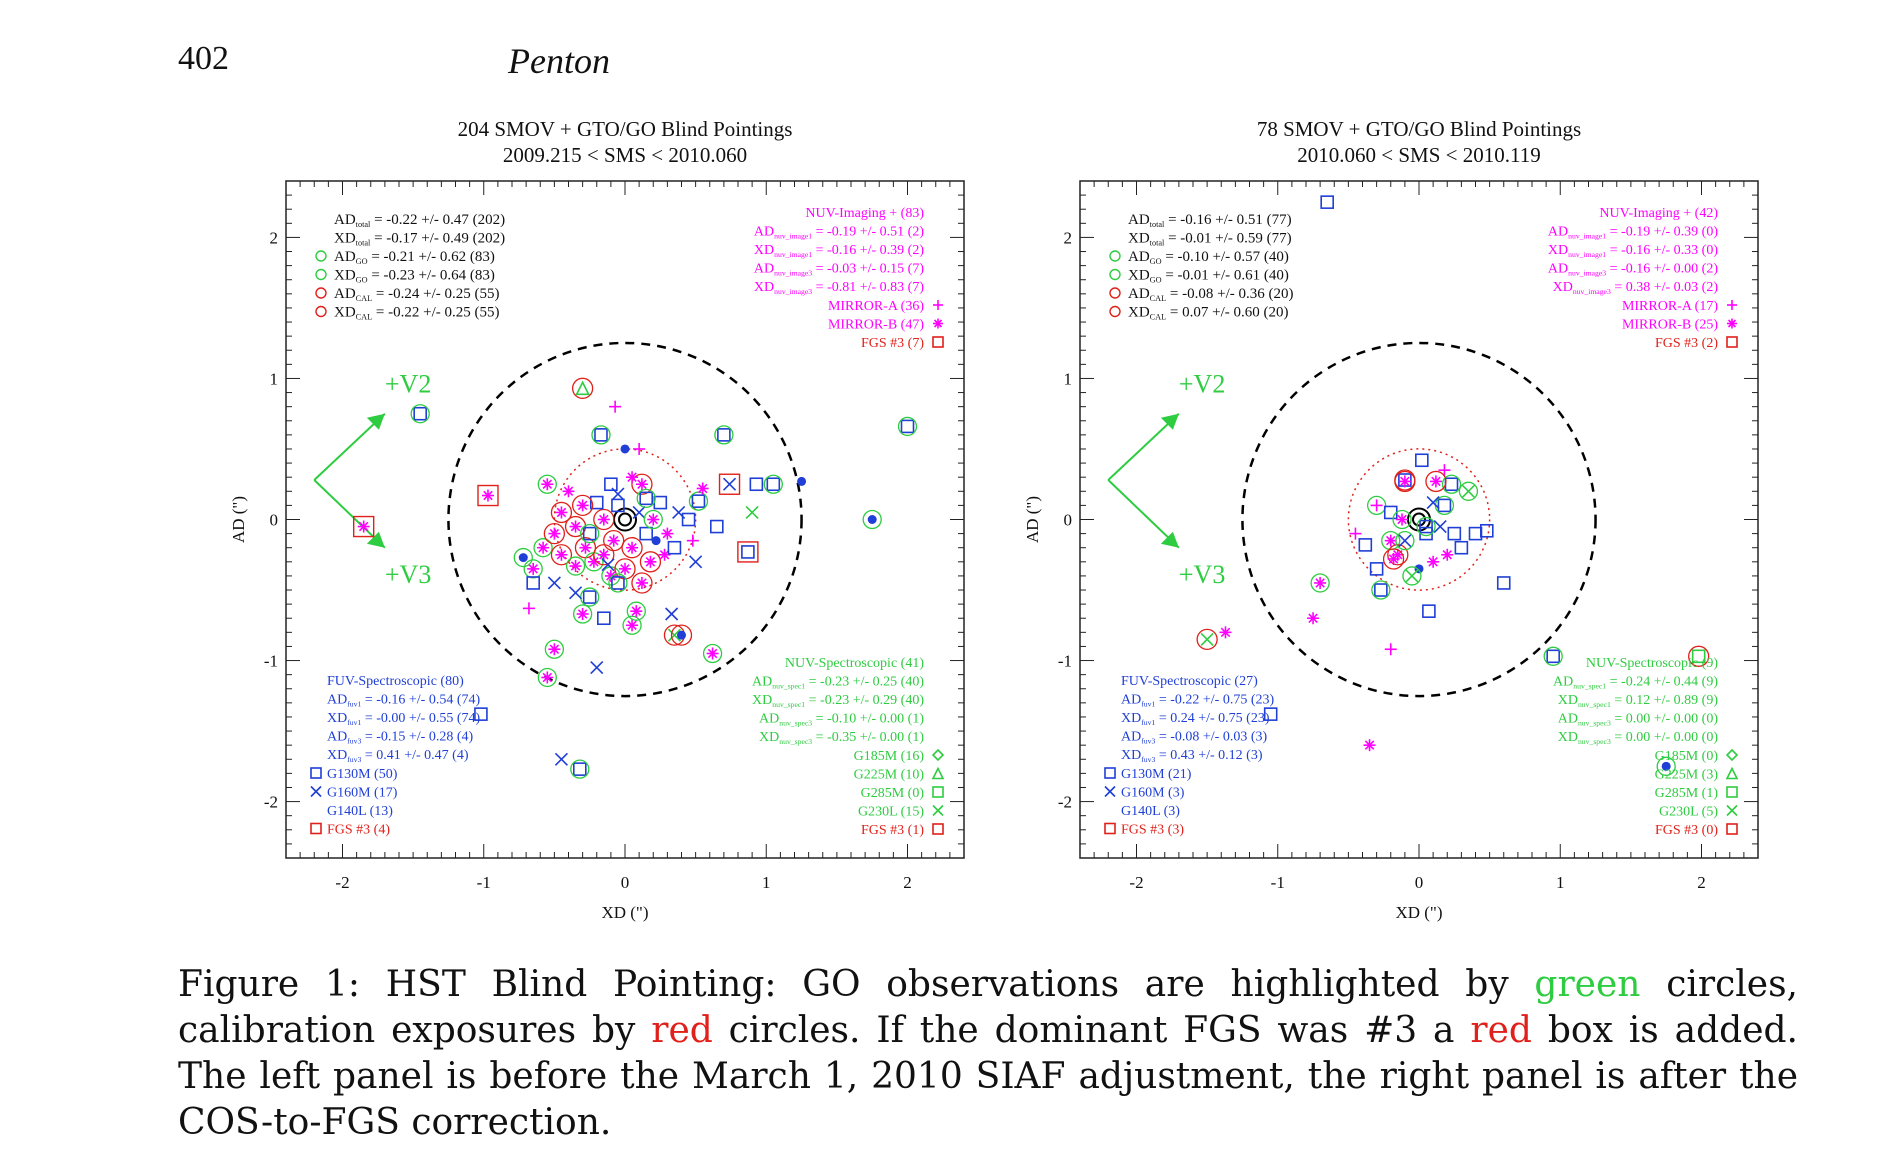 This screenshot has height=1152, width=1900. Describe the element at coordinates (533, 569) in the screenshot. I see `data-point-31-d` at that location.